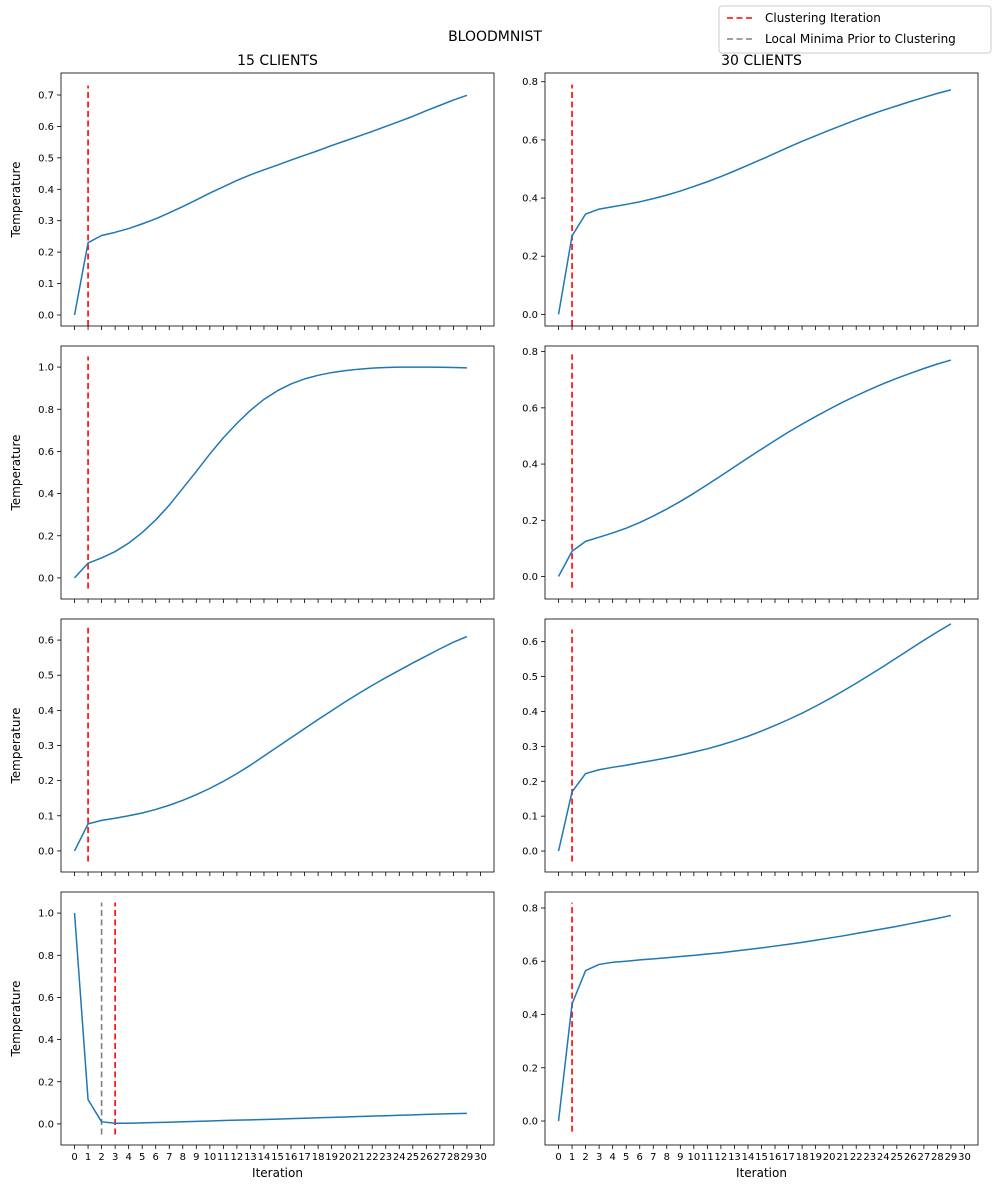  I want to click on x-tick-label: 21, so click(842, 1157).